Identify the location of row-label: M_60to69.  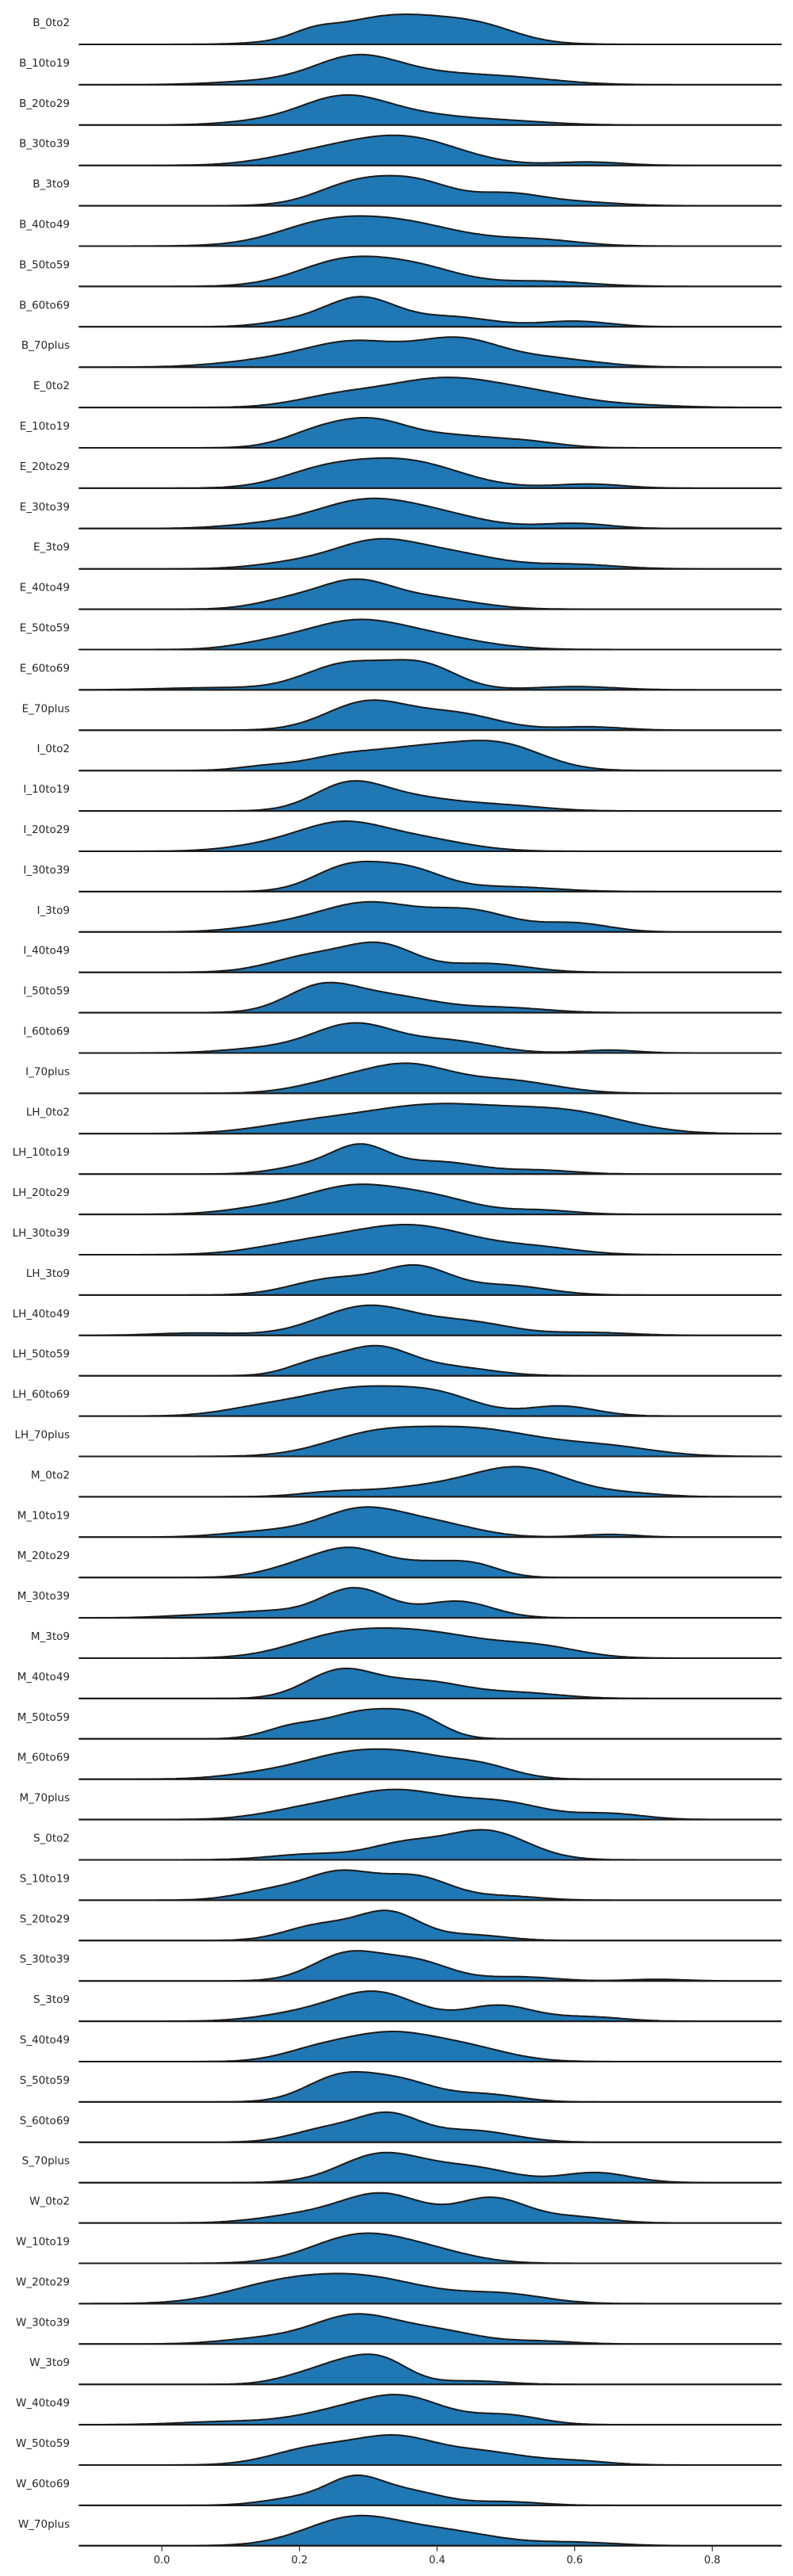
(43, 1758).